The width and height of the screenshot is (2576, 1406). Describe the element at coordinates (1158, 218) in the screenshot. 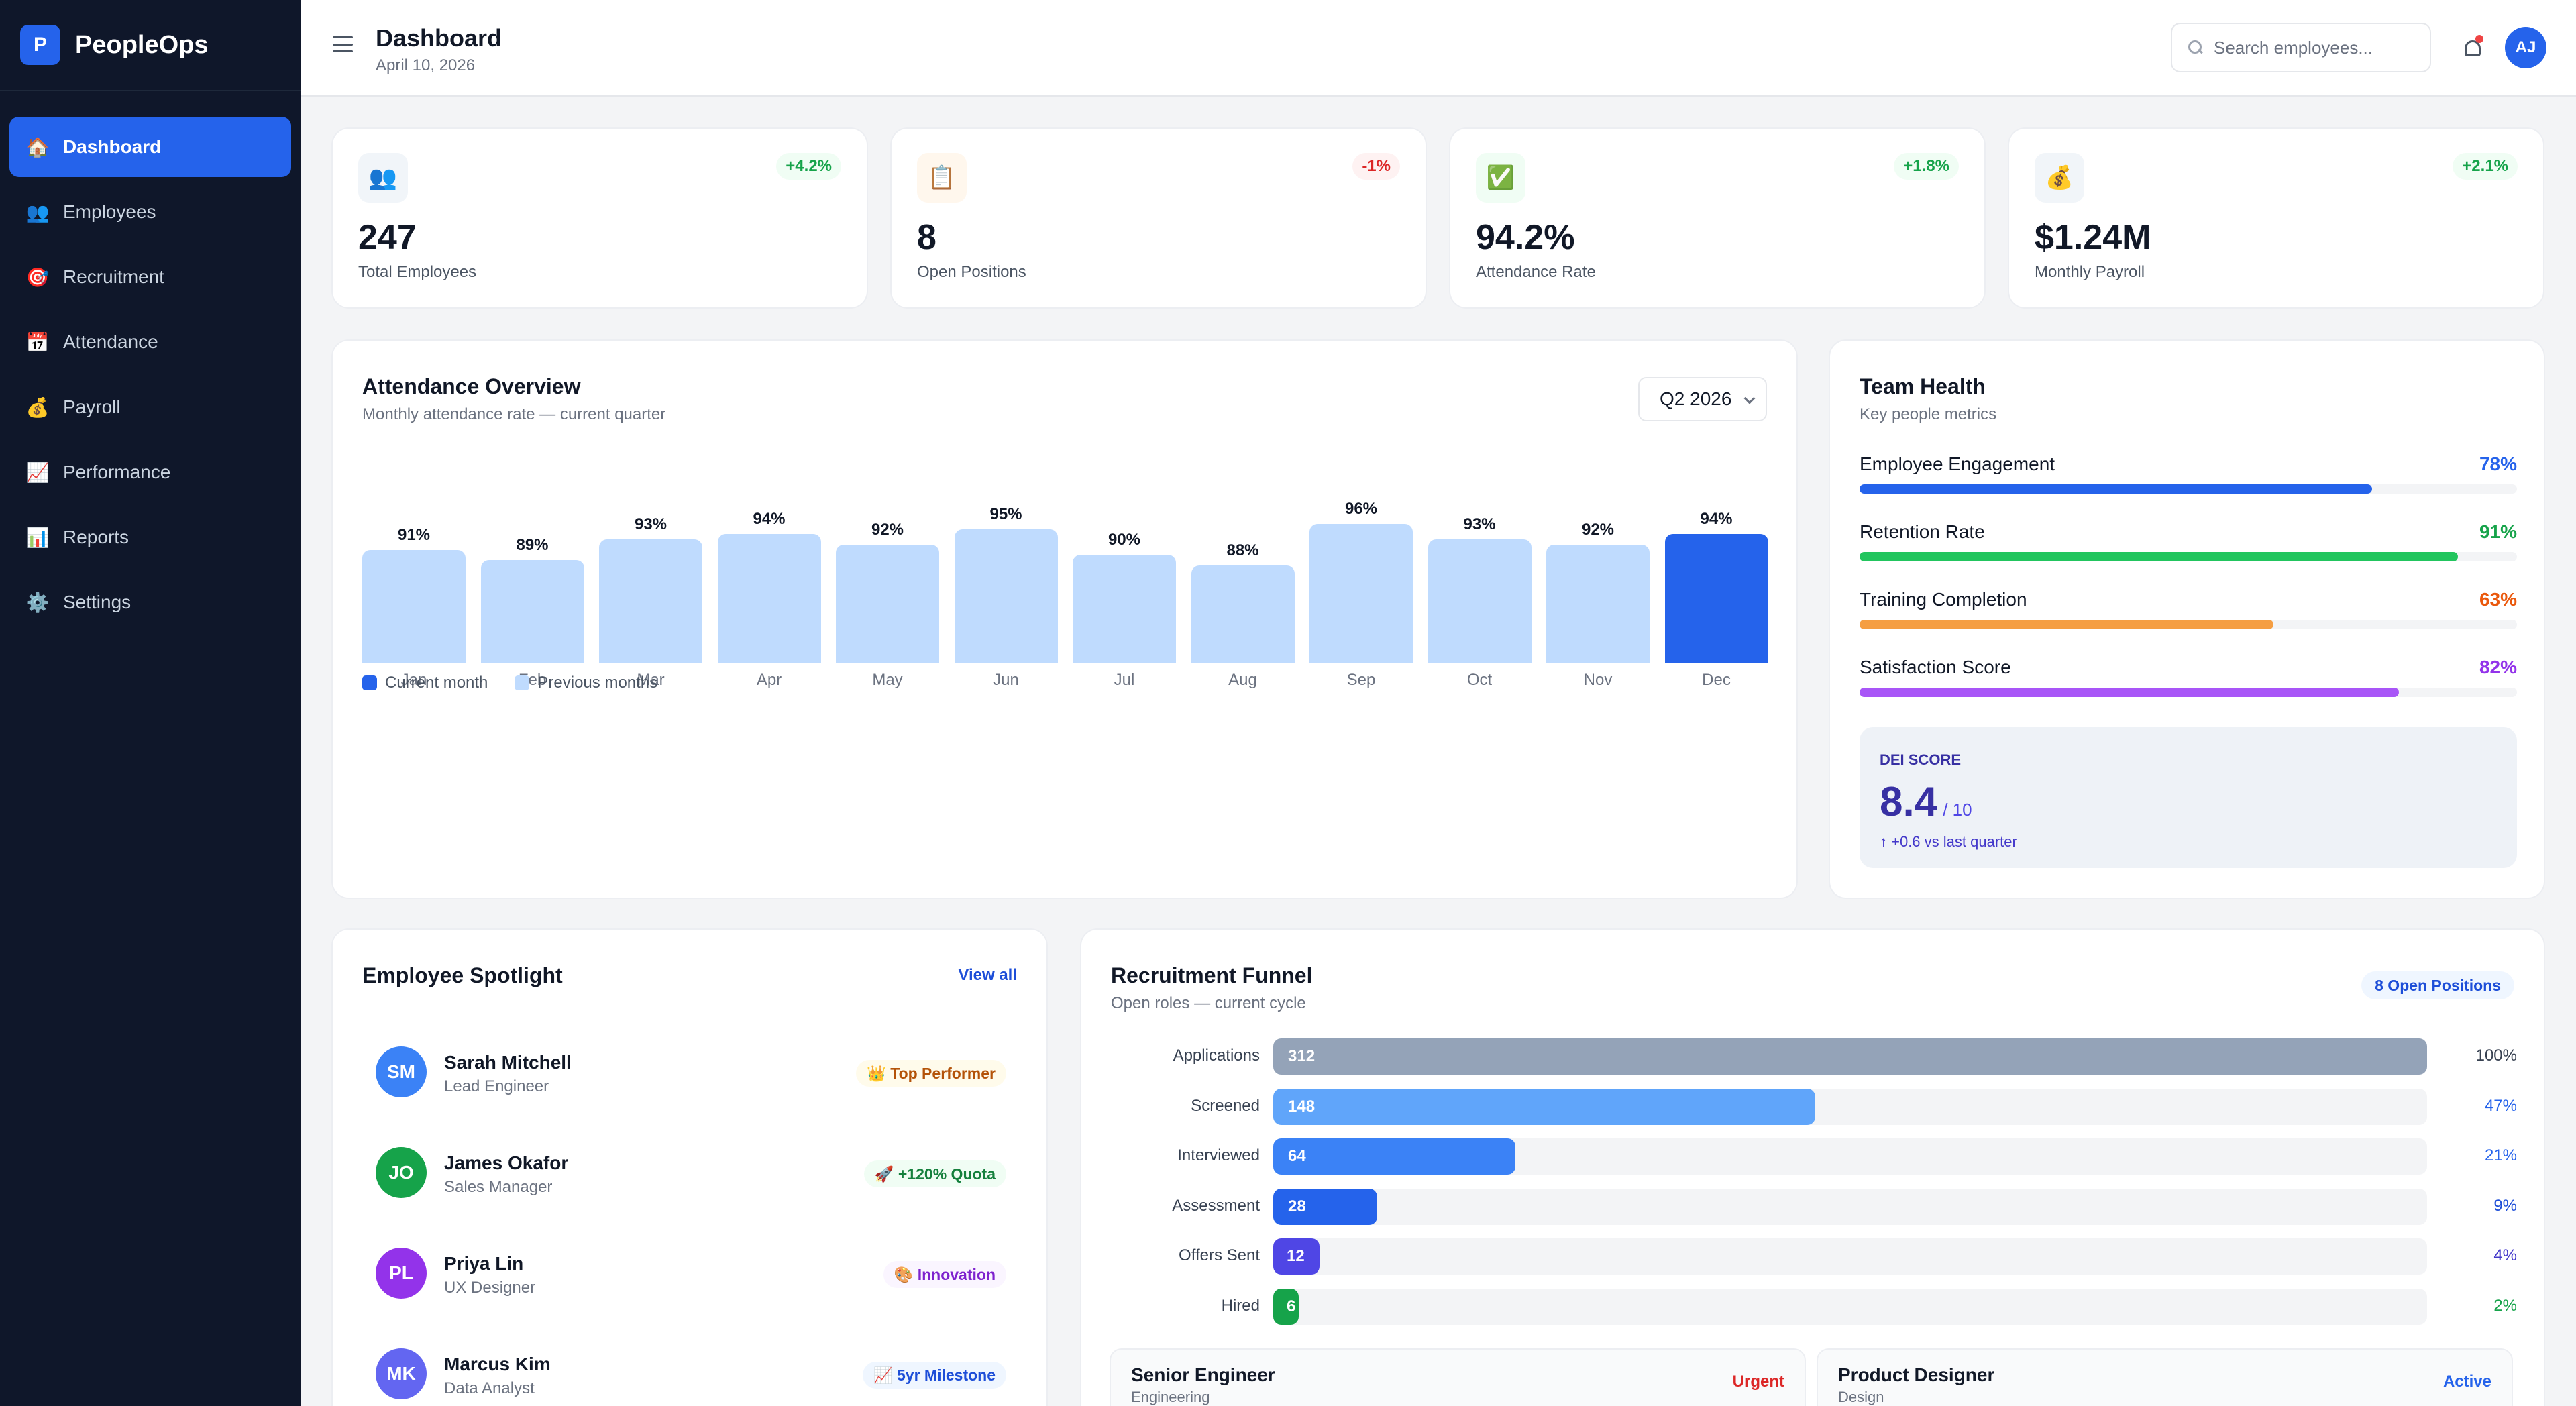

I see `stat-card-open-positions: 📋 -1% 8 Open Positions` at that location.